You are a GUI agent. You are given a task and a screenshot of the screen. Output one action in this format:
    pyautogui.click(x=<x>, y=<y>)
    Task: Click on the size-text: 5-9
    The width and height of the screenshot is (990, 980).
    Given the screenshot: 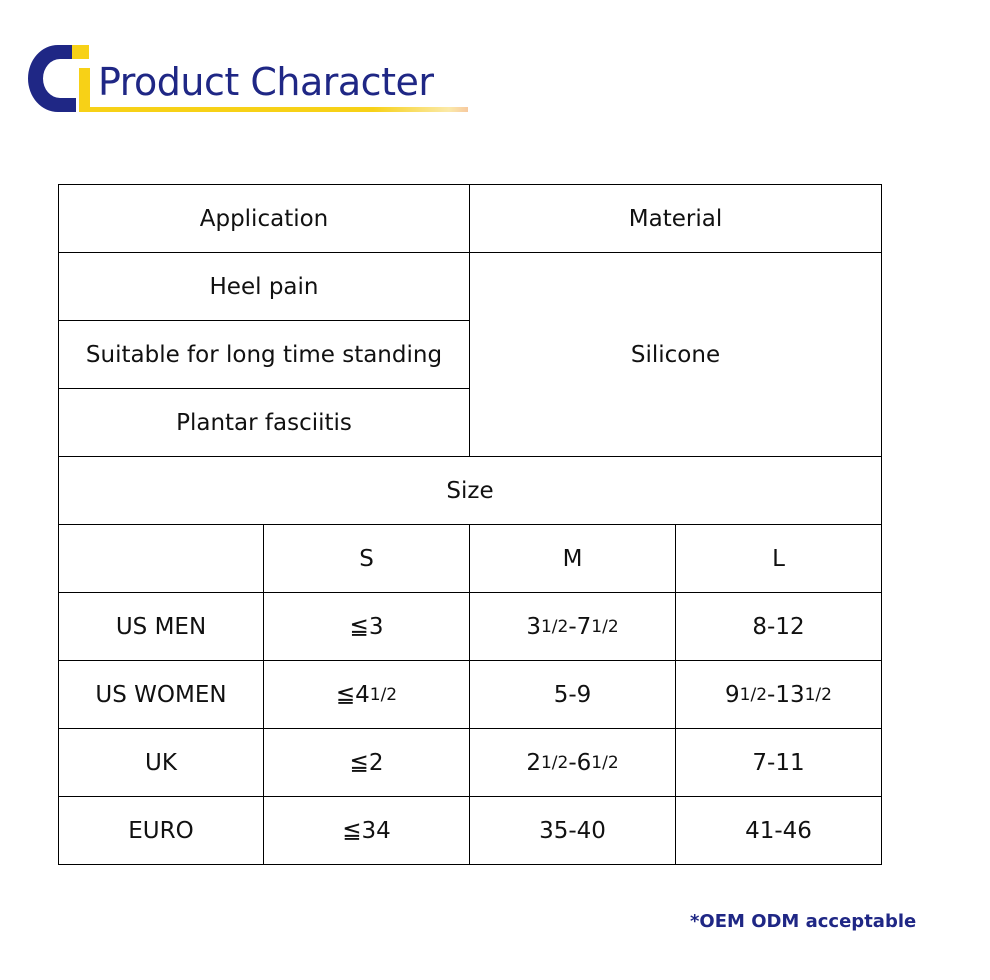 What is the action you would take?
    pyautogui.click(x=572, y=694)
    